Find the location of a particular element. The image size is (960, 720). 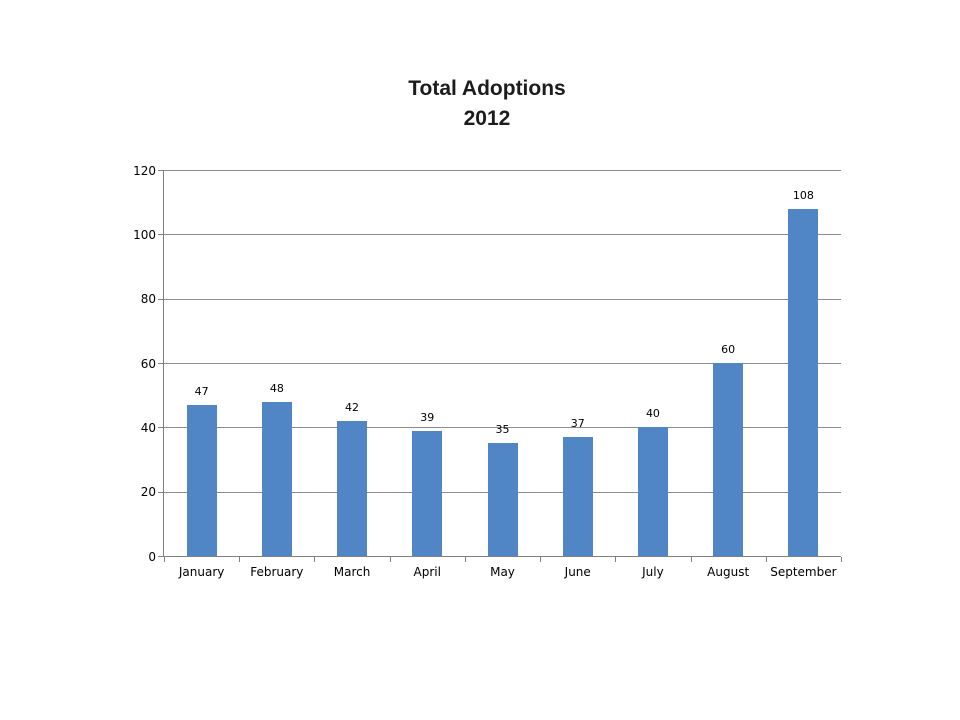

bar-may is located at coordinates (502, 499).